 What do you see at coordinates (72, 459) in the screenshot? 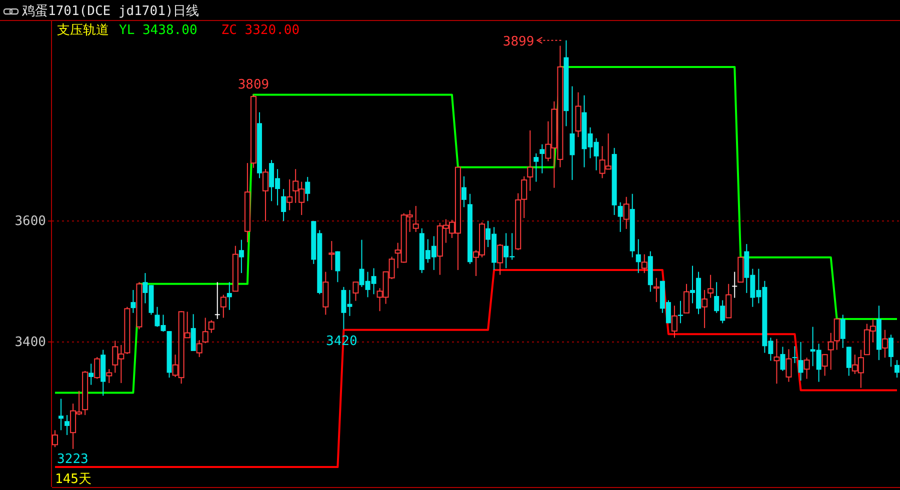
I see `annotation: 3223` at bounding box center [72, 459].